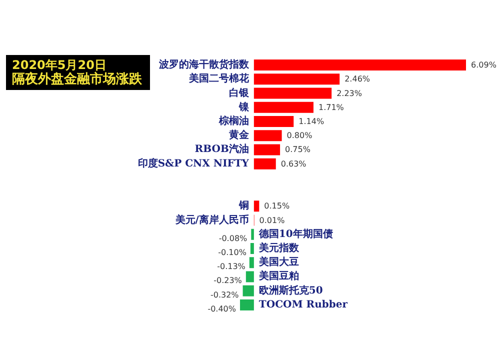 The width and height of the screenshot is (500, 362). I want to click on data-label: 6.09%, so click(484, 65).